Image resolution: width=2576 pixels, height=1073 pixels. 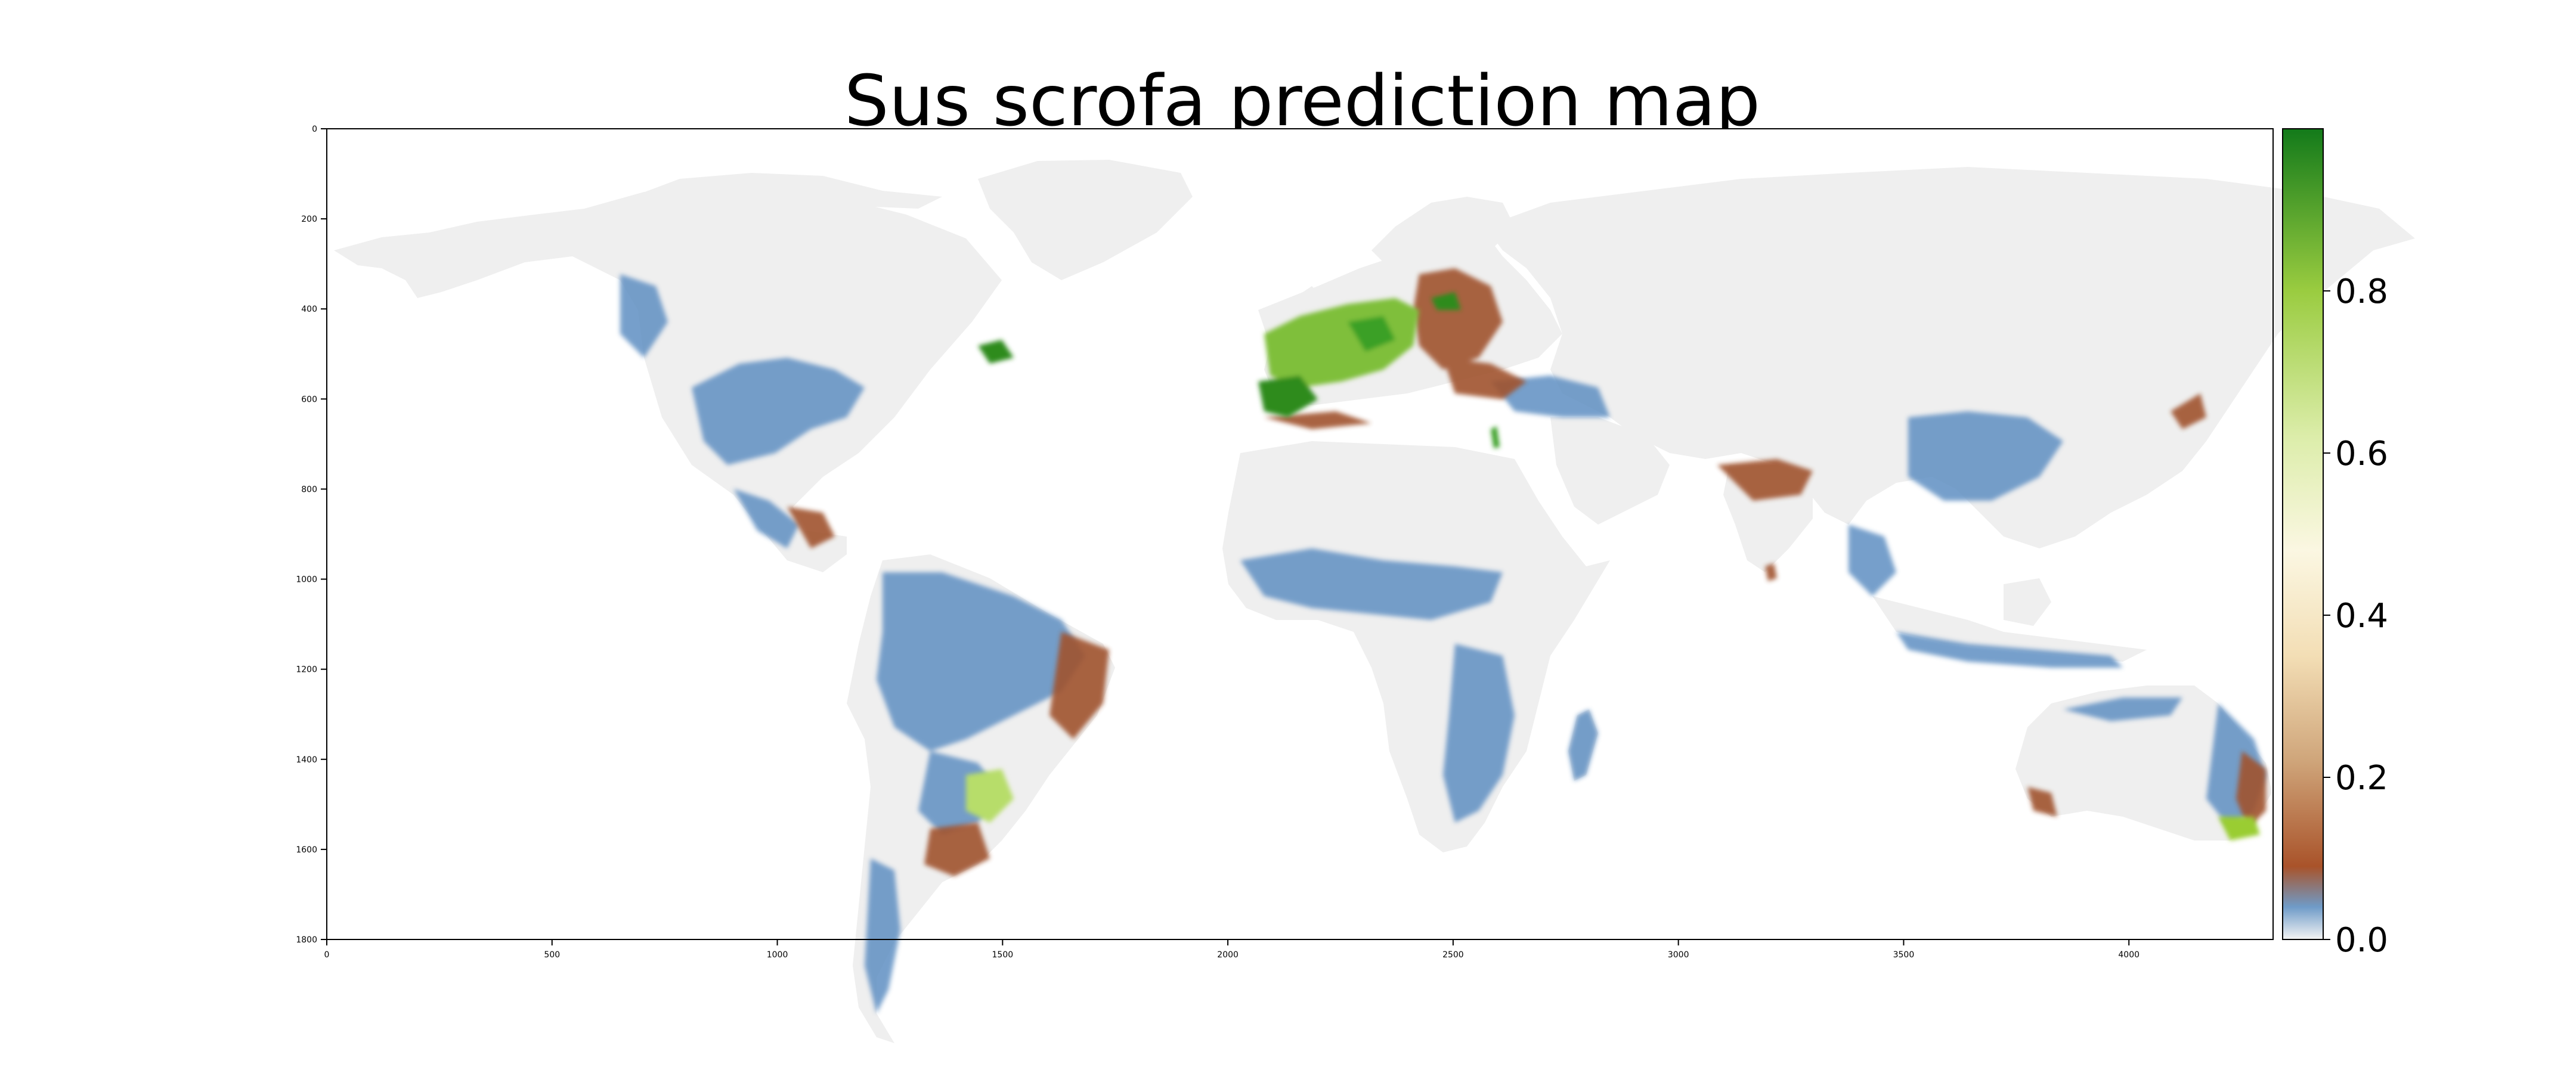 What do you see at coordinates (307, 850) in the screenshot?
I see `y-tick-label: 1600` at bounding box center [307, 850].